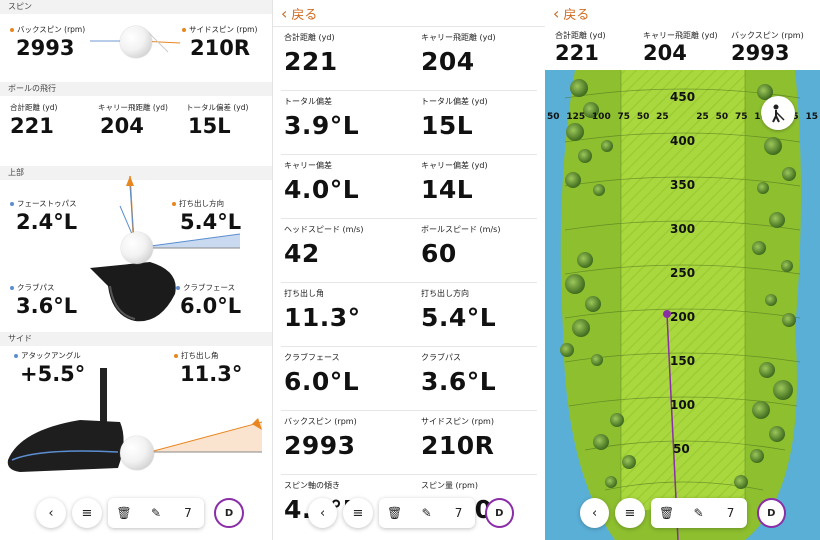 This screenshot has width=820, height=540. Describe the element at coordinates (322, 118) in the screenshot. I see `detail-cell: トータル偏差 3.9°L` at that location.